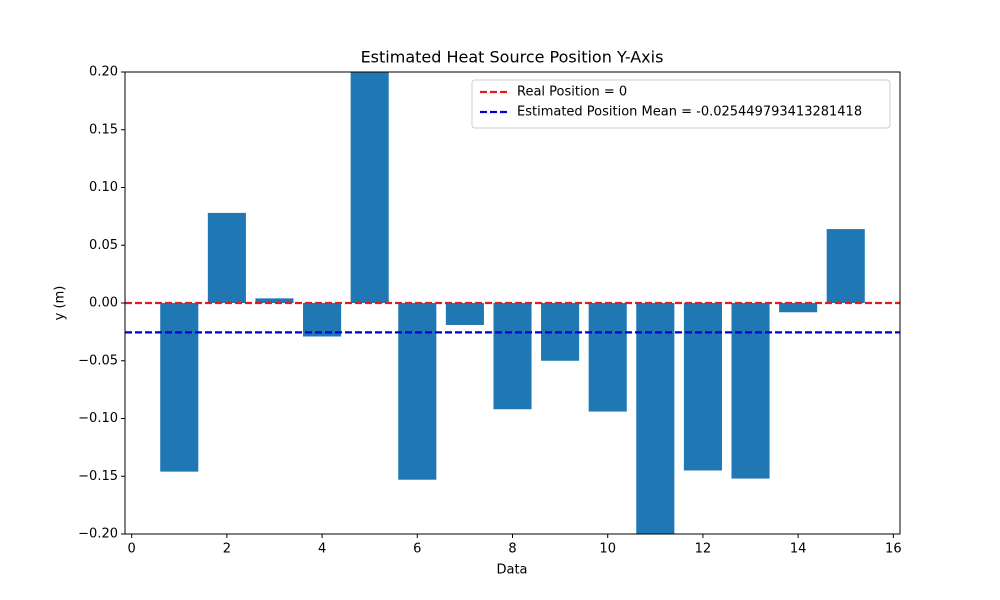 This screenshot has width=1000, height=600. I want to click on x-tick-label: 4, so click(322, 549).